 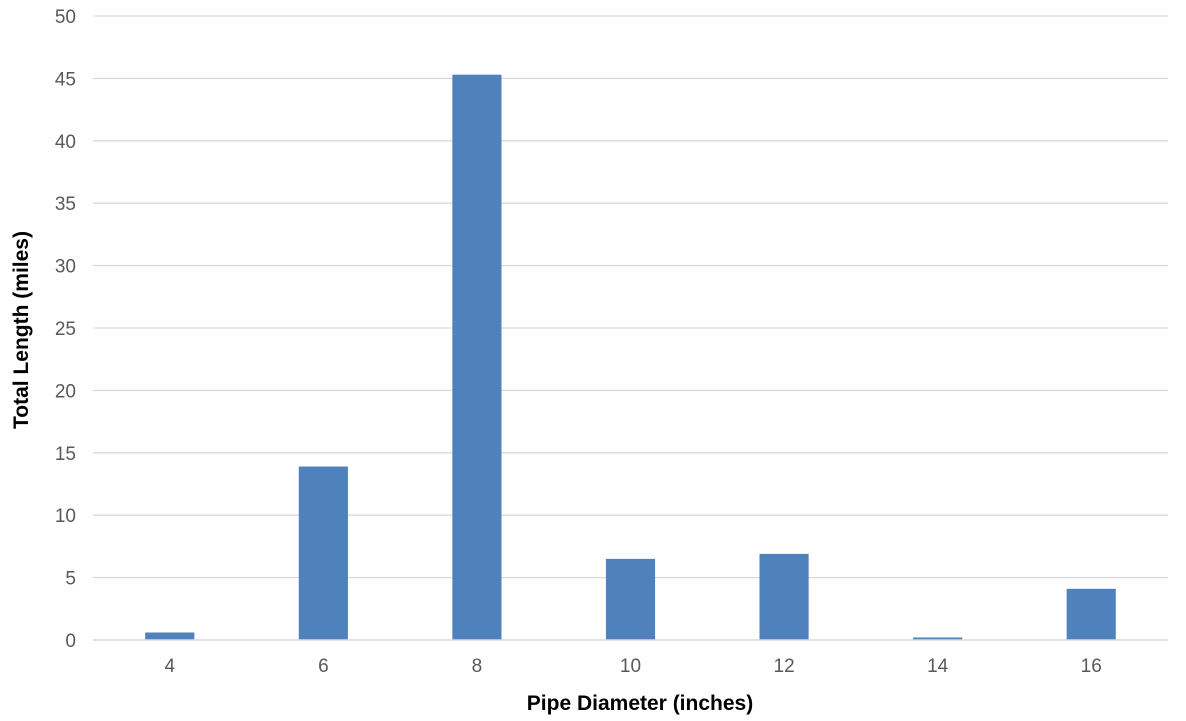 What do you see at coordinates (65, 79) in the screenshot?
I see `y-tick-label: 45` at bounding box center [65, 79].